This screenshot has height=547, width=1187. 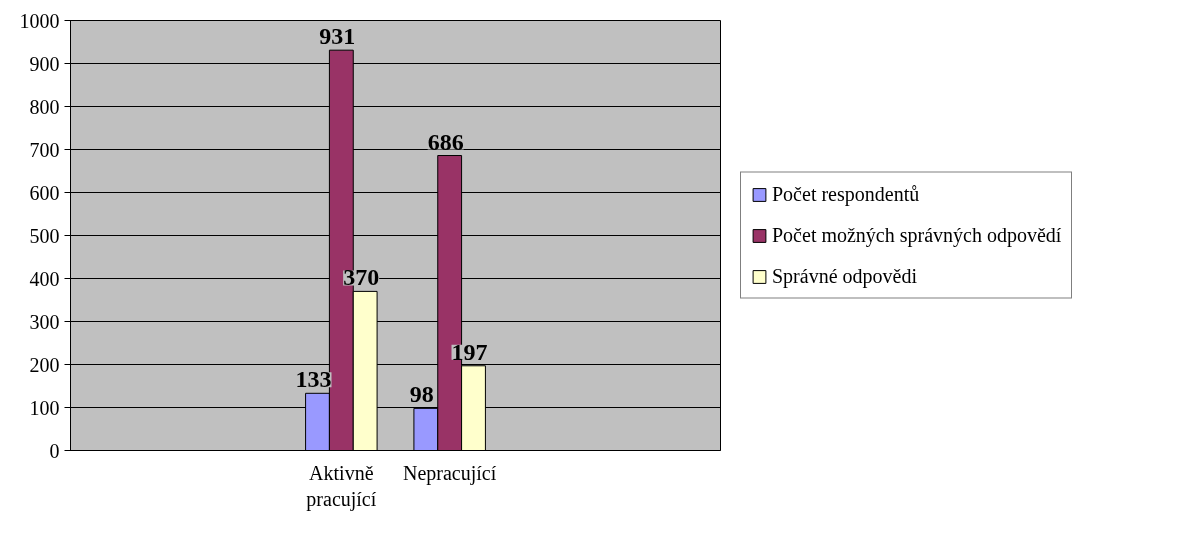 I want to click on y-tick-label: 100, so click(x=44, y=407).